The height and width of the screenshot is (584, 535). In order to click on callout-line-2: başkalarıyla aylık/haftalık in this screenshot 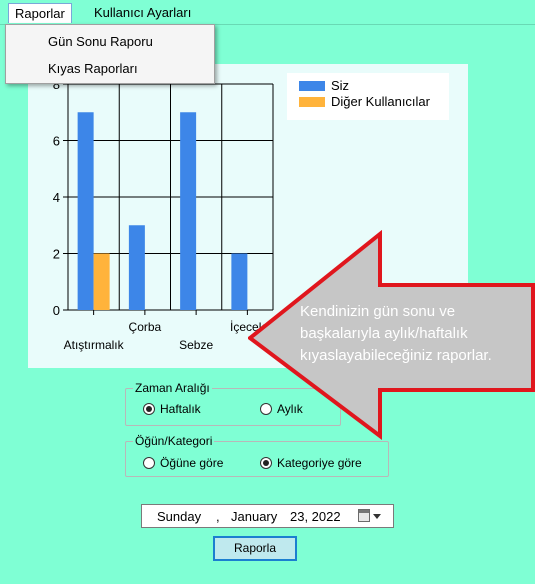, I will do `click(384, 333)`.